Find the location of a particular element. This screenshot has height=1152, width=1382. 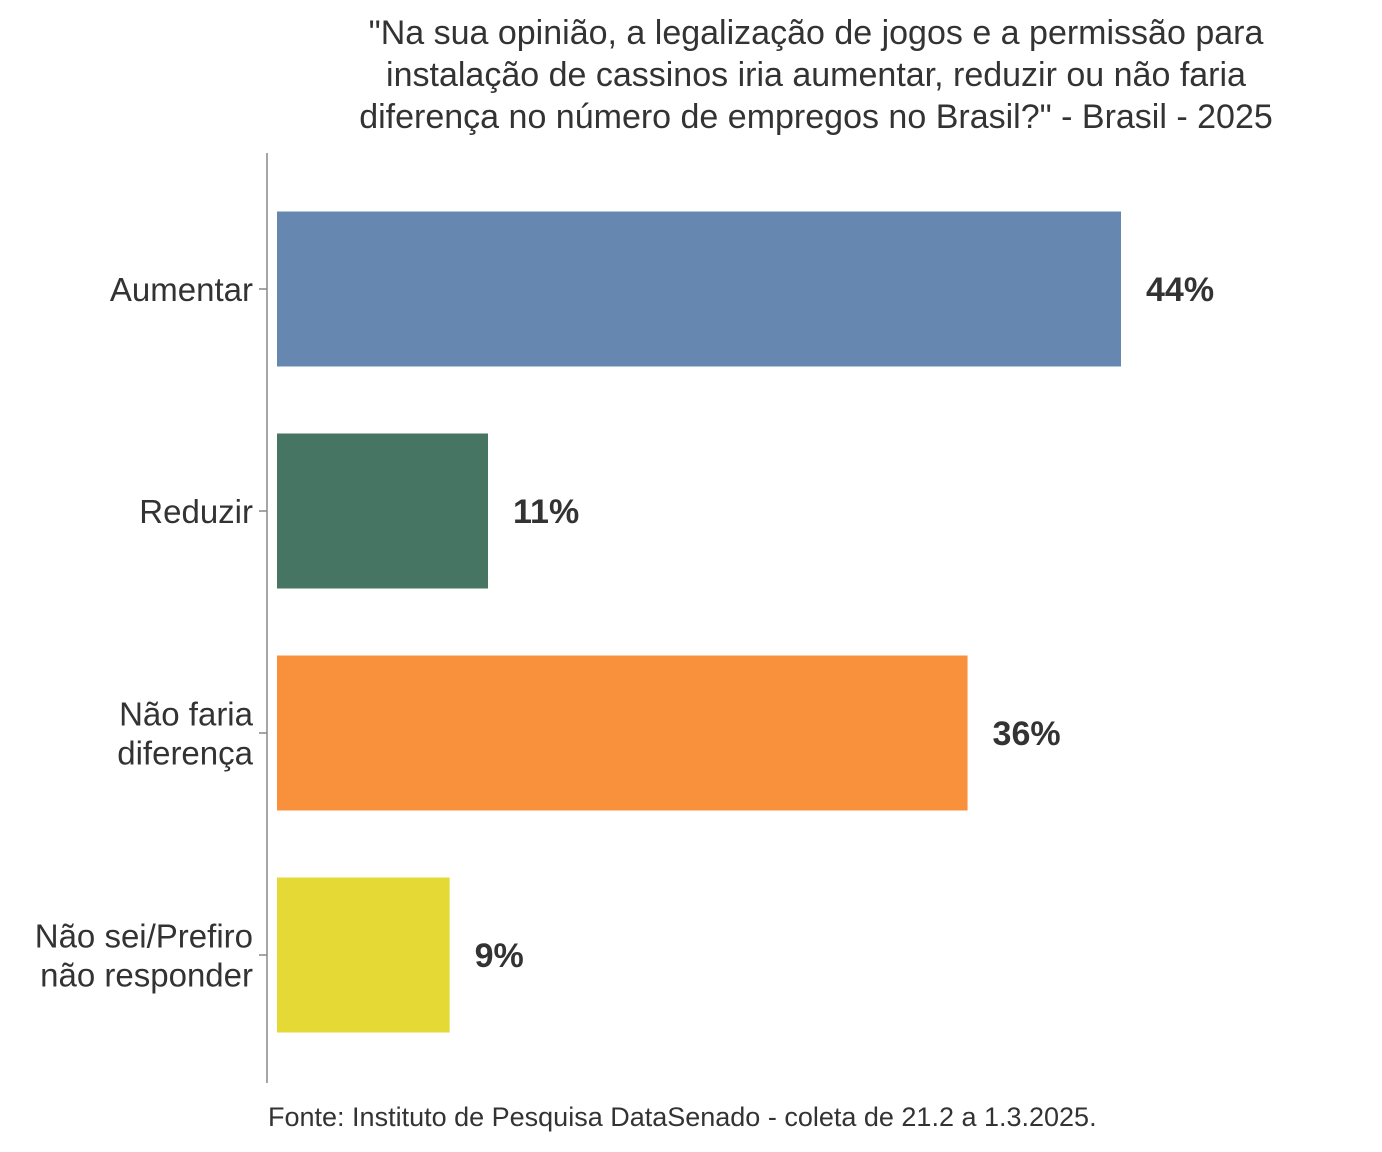

data-label-3: 9% is located at coordinates (499, 956).